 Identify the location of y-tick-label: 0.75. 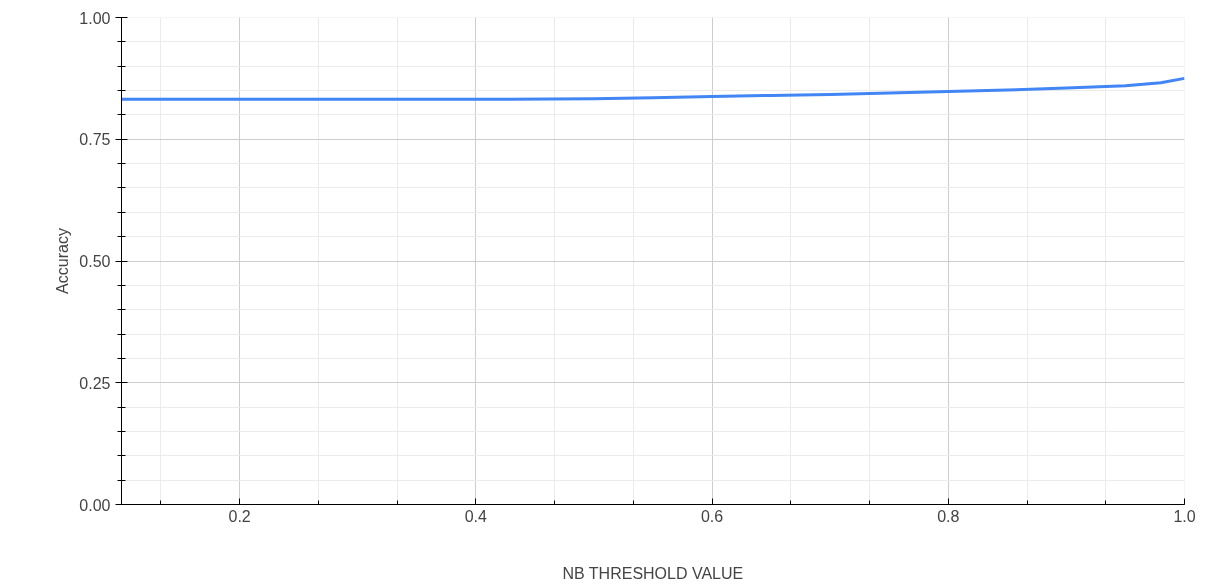
(95, 140).